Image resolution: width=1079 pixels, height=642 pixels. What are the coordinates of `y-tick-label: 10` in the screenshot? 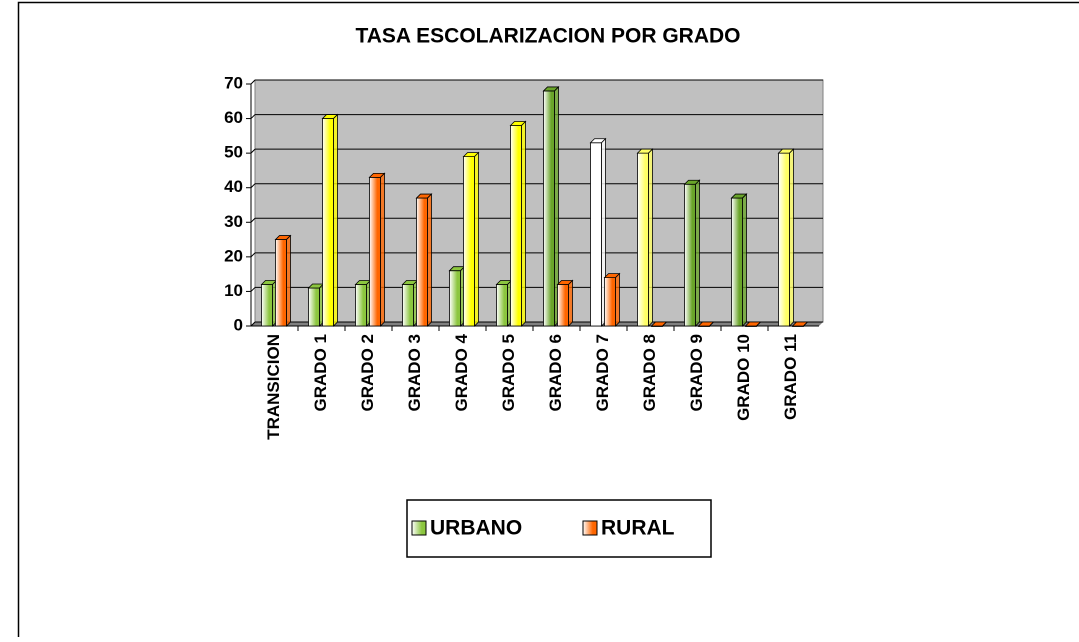 It's located at (233, 290).